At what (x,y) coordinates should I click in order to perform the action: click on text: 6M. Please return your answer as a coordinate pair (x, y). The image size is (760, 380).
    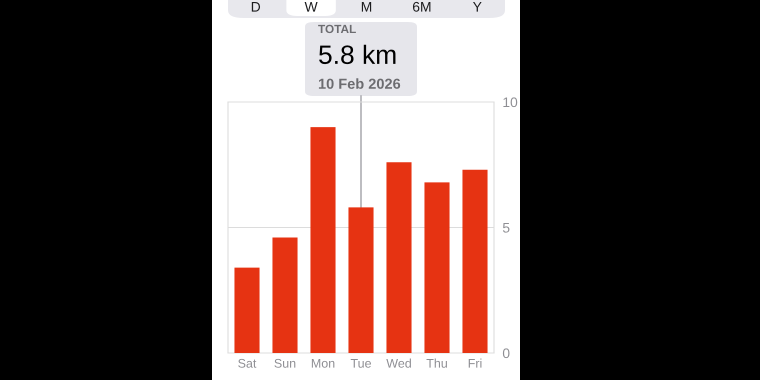
    Looking at the image, I should click on (421, 7).